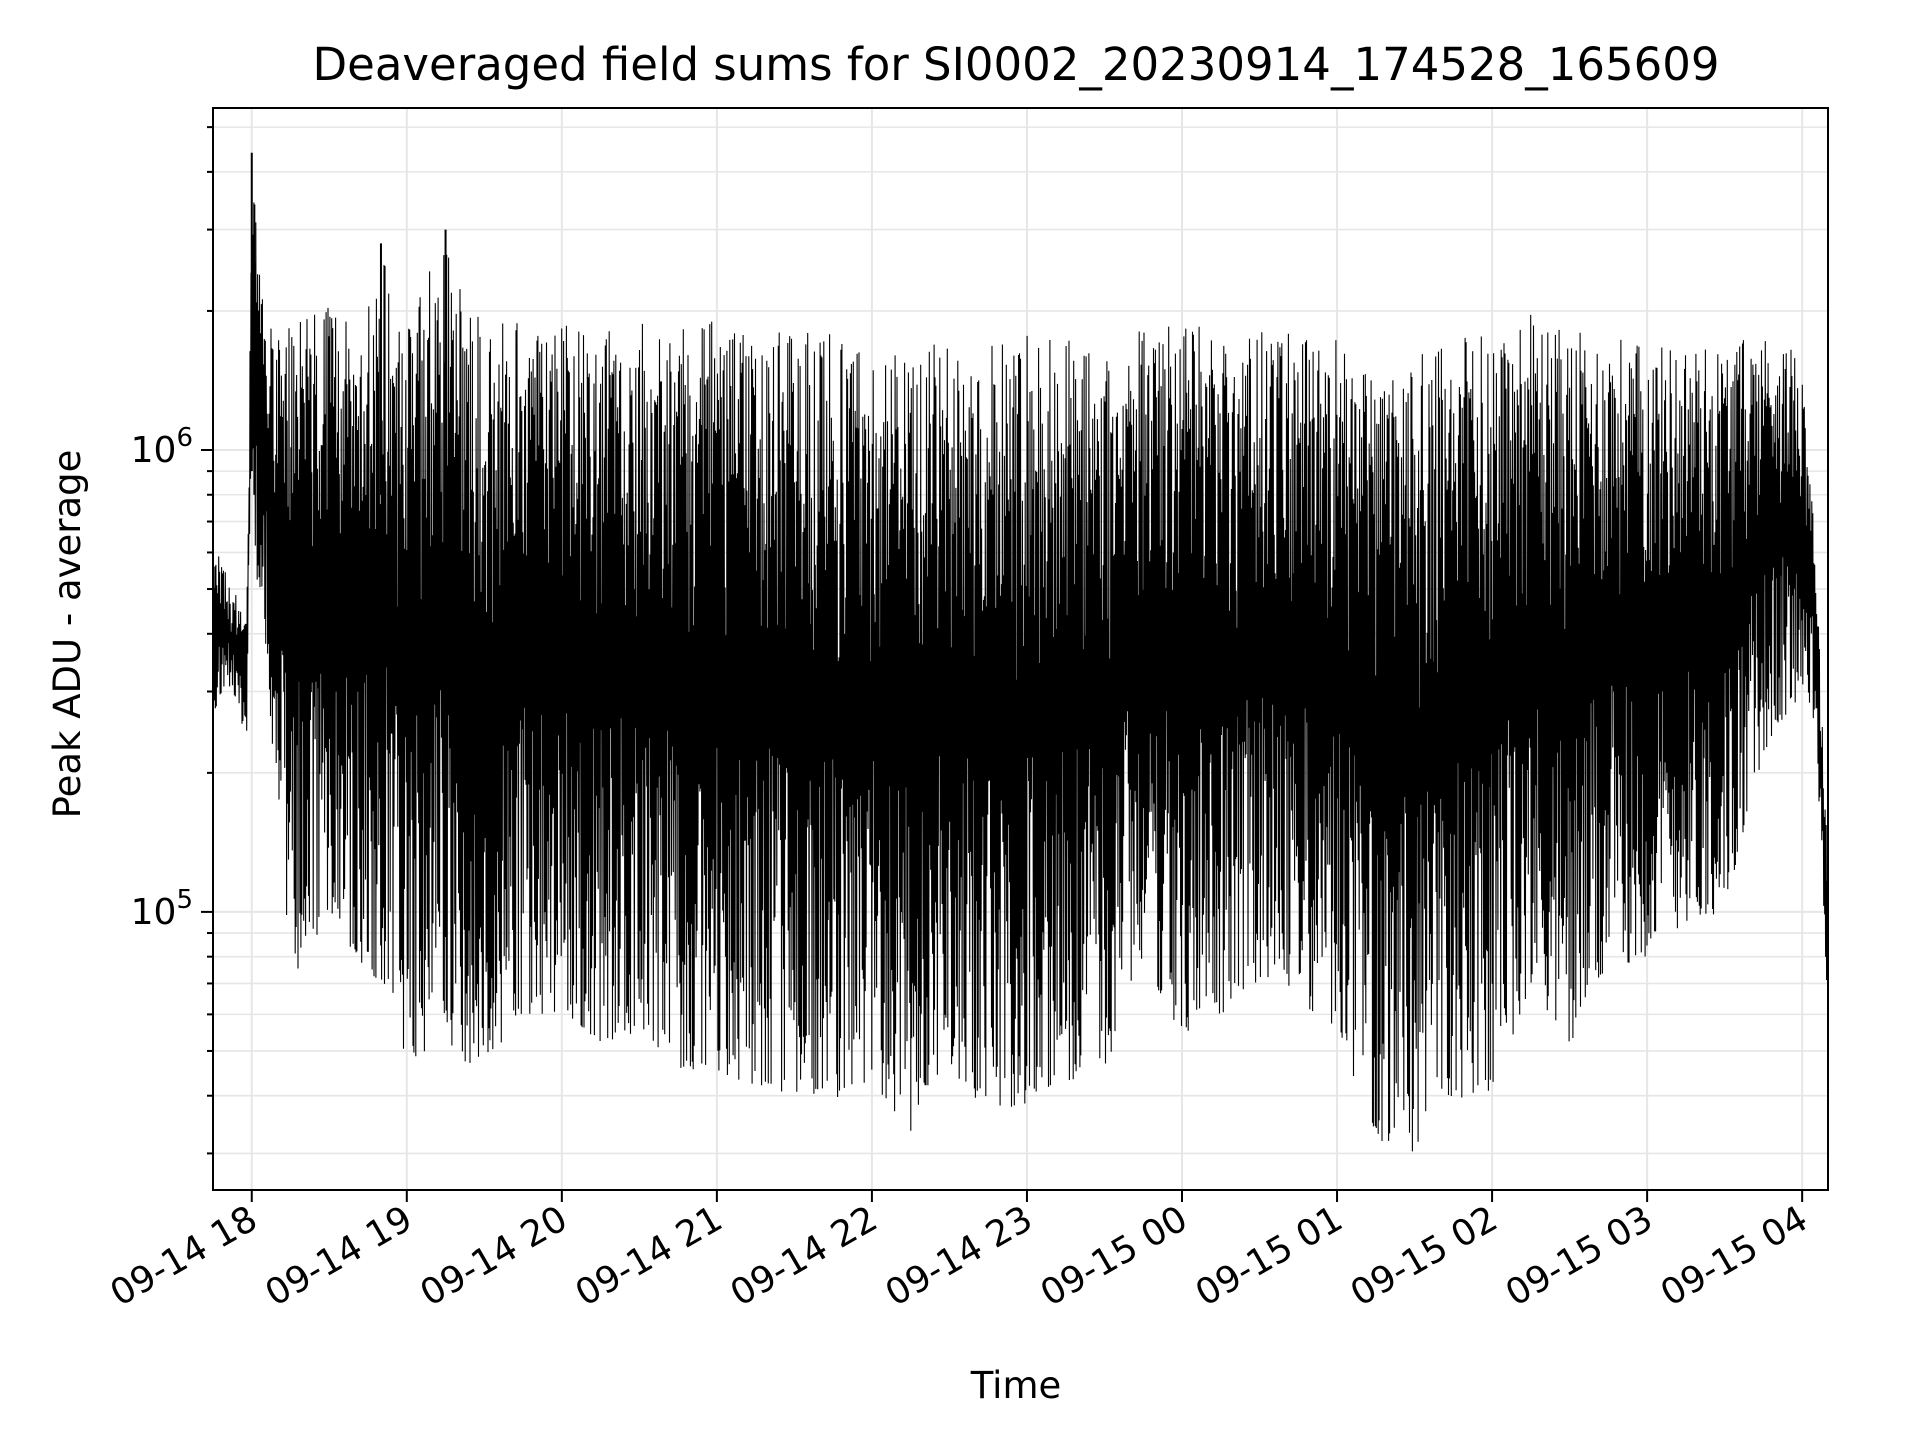 Image resolution: width=1920 pixels, height=1440 pixels. I want to click on y-axis-label: Peak ADU - average, so click(67, 634).